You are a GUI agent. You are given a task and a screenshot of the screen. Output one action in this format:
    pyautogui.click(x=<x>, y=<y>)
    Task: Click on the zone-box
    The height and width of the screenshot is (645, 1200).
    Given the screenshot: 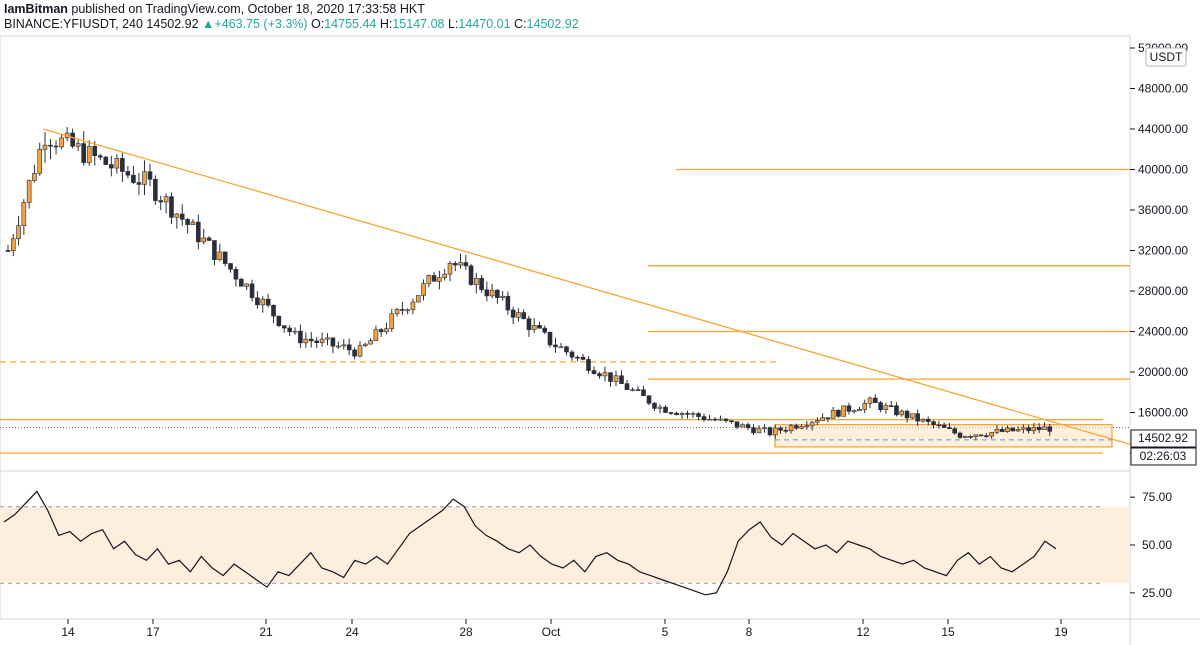 What is the action you would take?
    pyautogui.click(x=943, y=435)
    